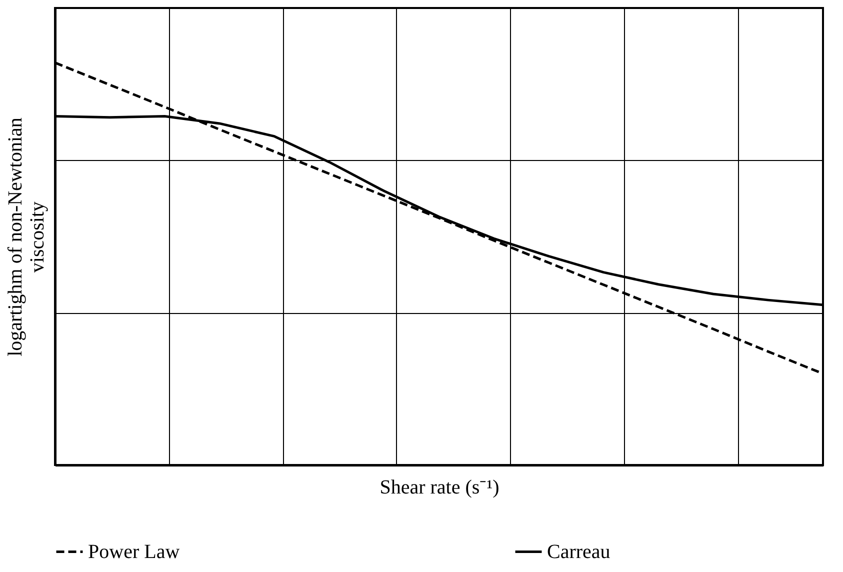 The image size is (843, 572). I want to click on legend-label: Power Law, so click(134, 551).